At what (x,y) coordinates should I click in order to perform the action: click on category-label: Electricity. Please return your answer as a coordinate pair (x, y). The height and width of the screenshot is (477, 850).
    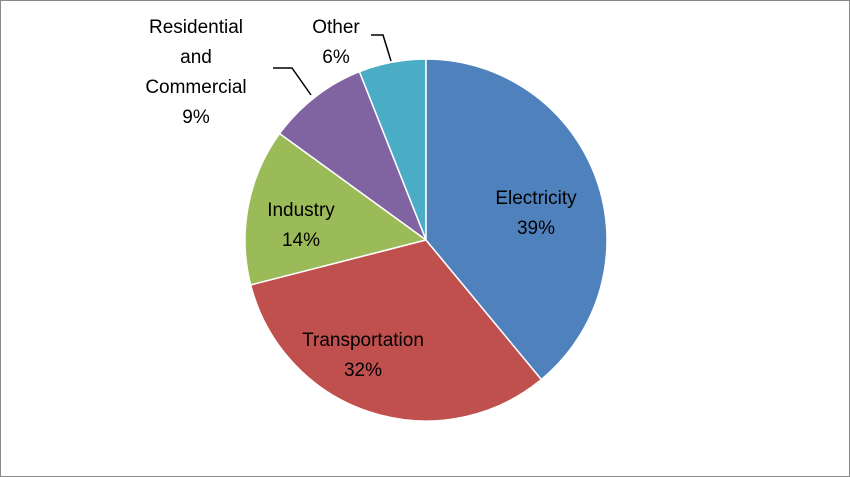
    Looking at the image, I should click on (536, 198).